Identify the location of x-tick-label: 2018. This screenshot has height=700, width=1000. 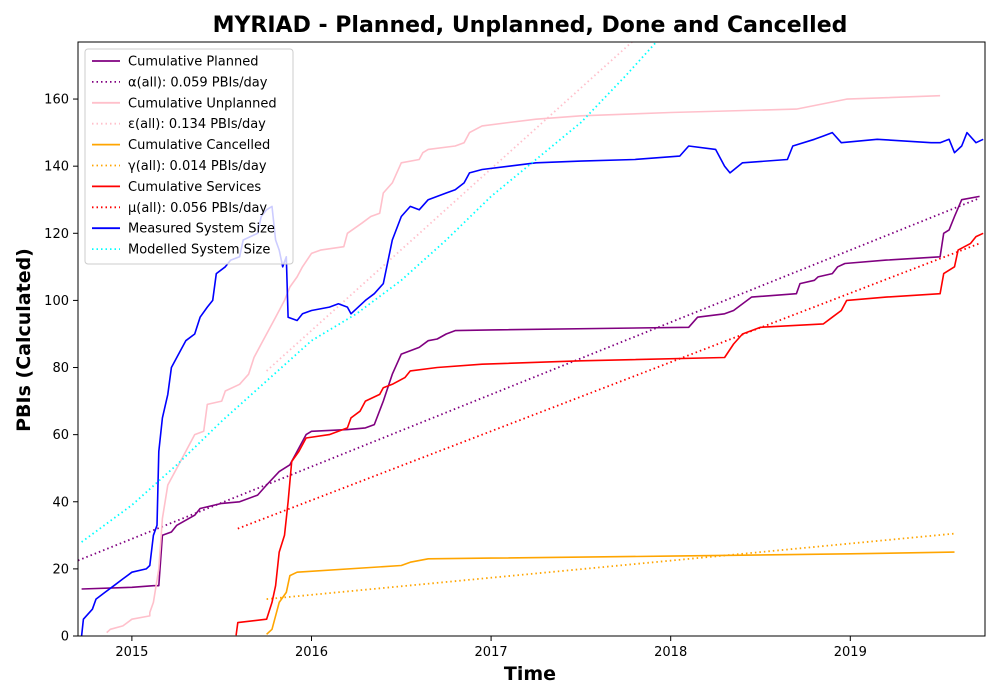
(670, 652).